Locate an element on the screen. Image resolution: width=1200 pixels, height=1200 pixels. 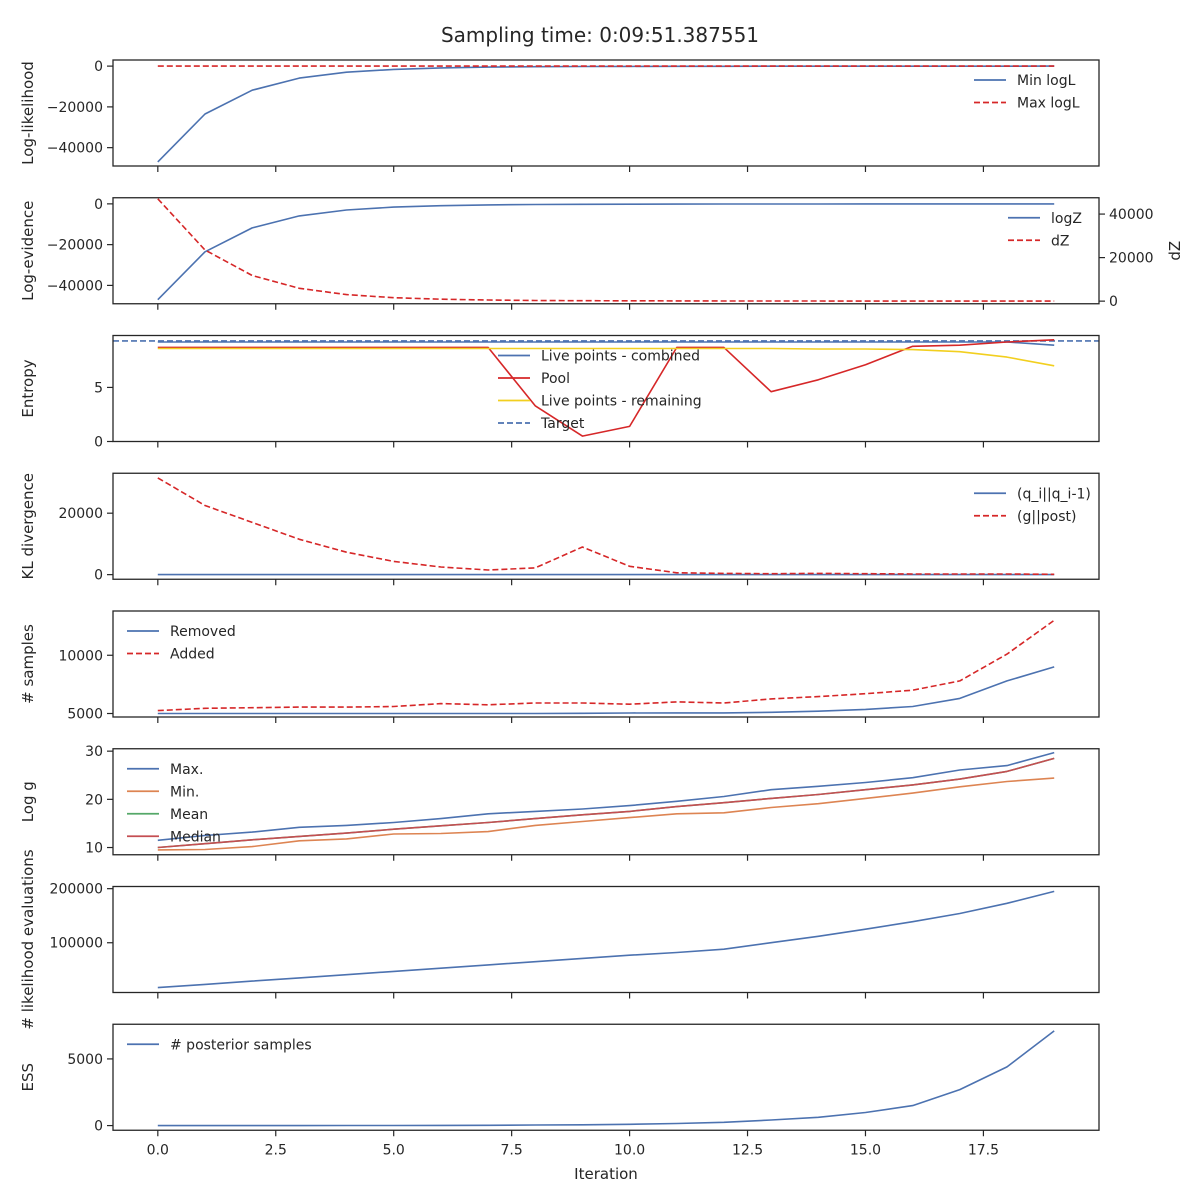
x-tick-label: 7.5 is located at coordinates (512, 1150).